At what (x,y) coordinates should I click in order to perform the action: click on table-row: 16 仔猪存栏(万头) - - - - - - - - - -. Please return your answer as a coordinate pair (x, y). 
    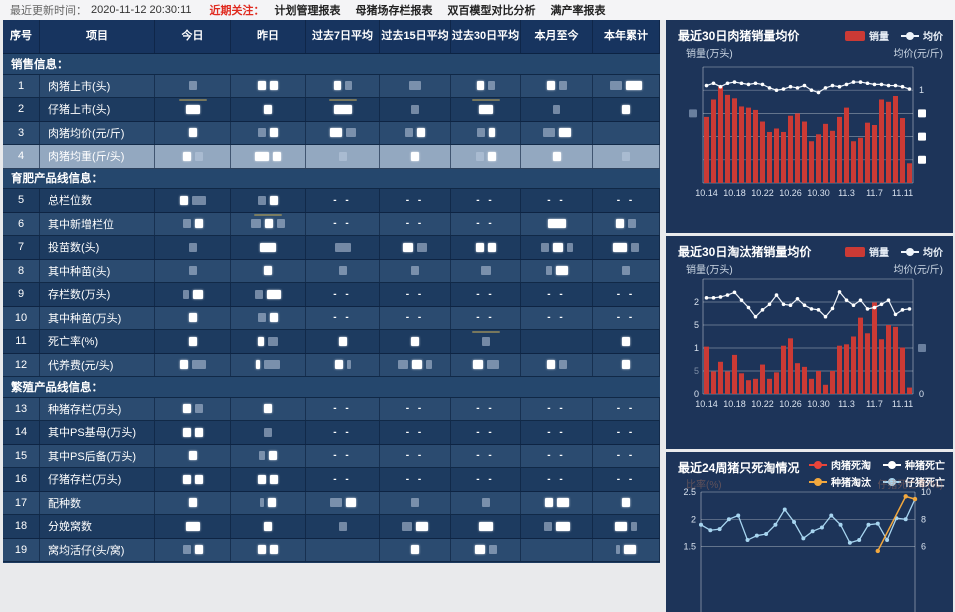
    Looking at the image, I should click on (331, 480).